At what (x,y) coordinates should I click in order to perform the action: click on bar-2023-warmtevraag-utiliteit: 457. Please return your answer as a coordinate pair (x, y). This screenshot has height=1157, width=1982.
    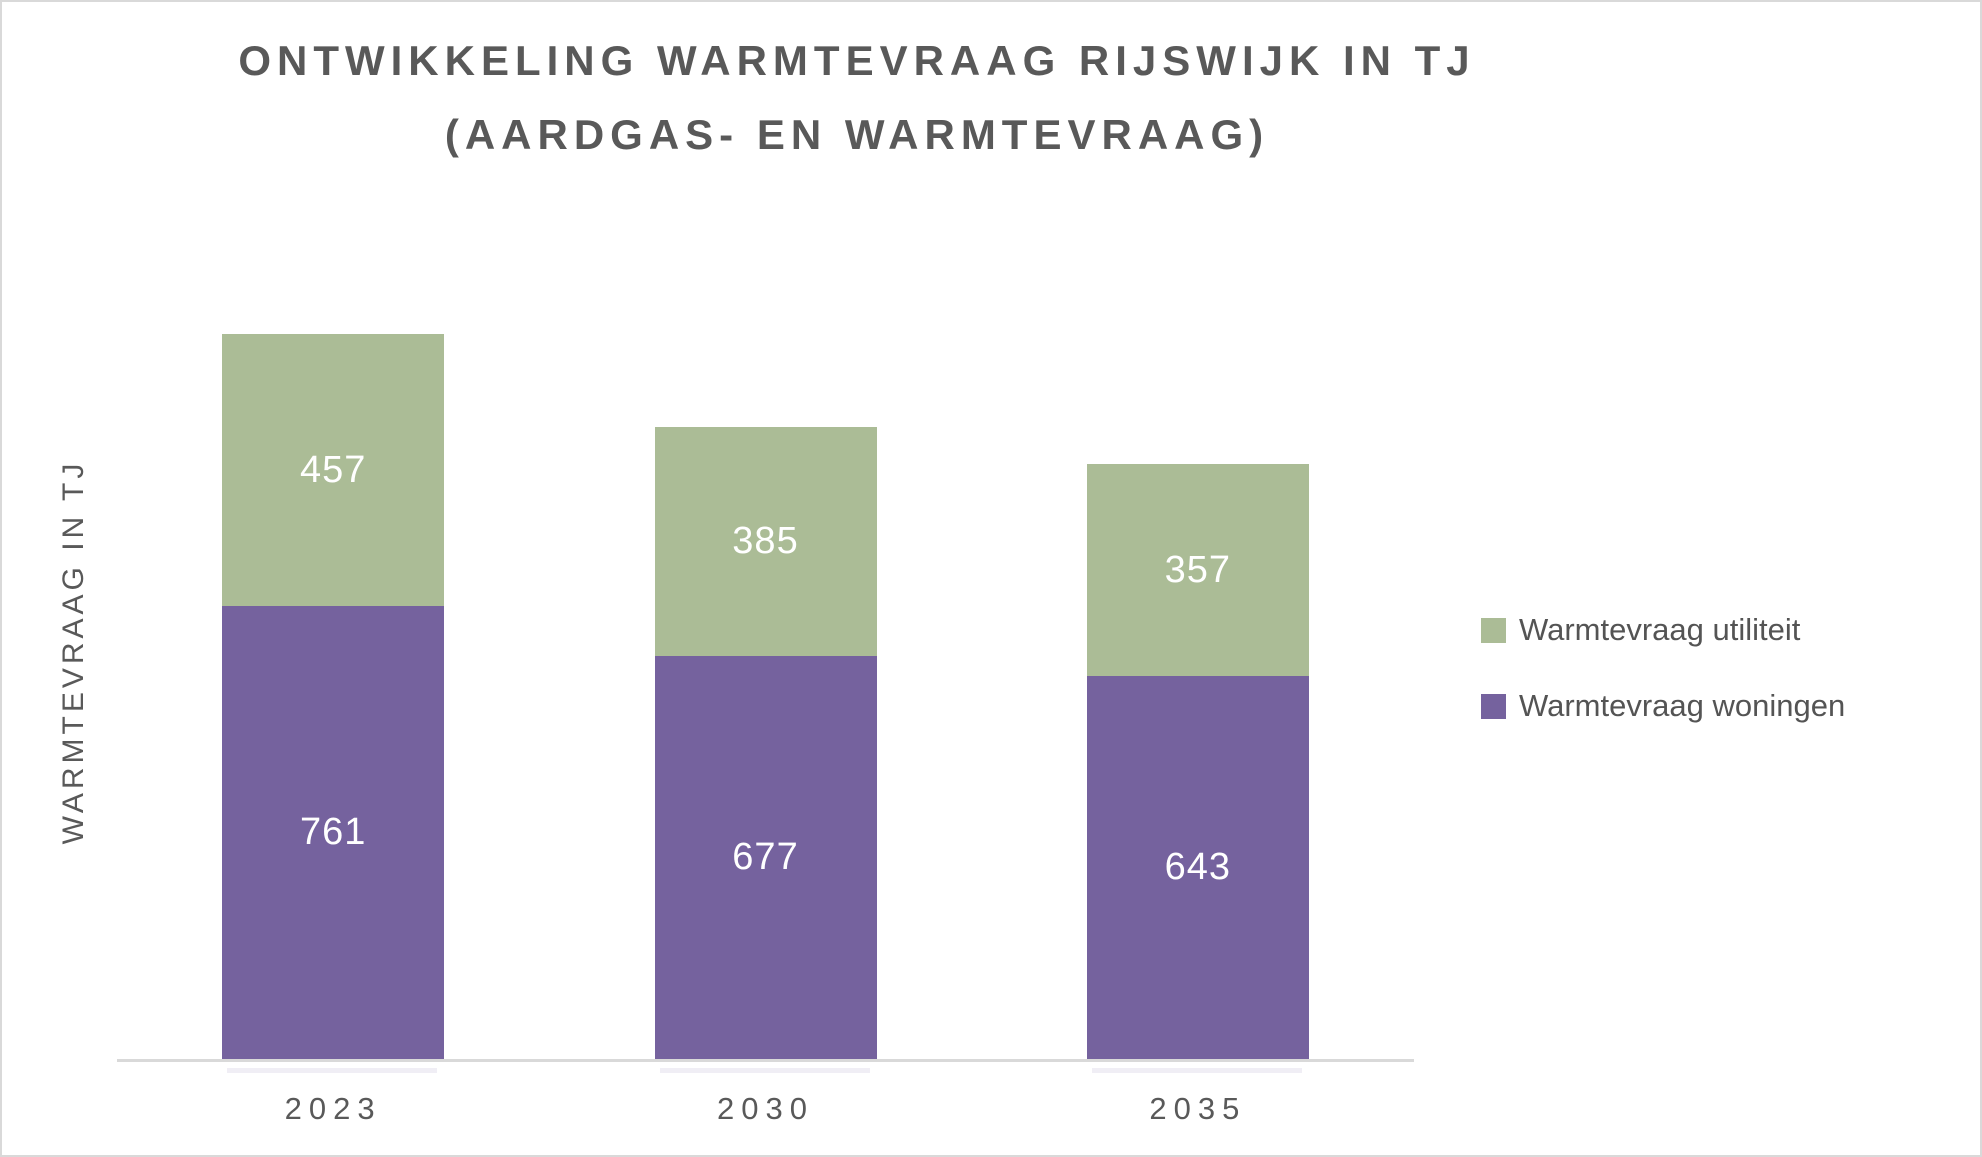
    Looking at the image, I should click on (333, 470).